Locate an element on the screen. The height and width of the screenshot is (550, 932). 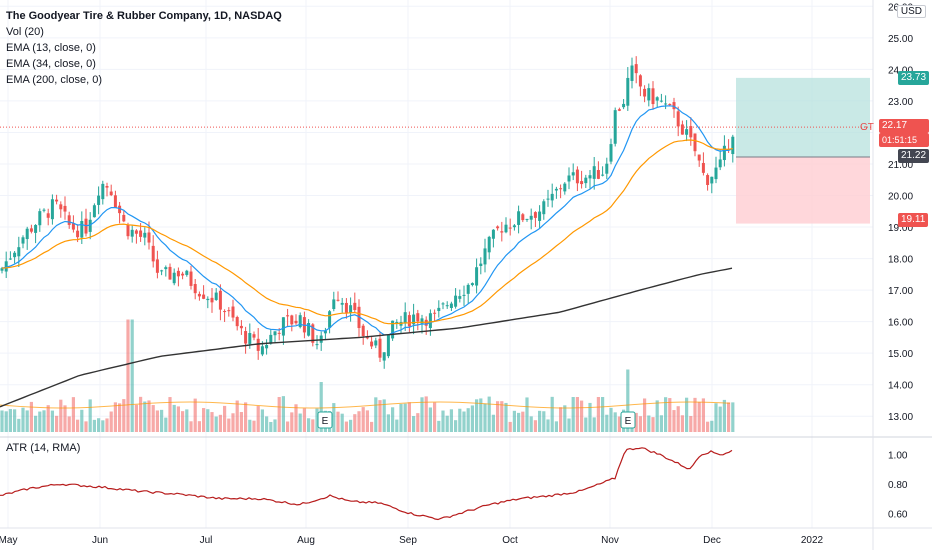
entry-price-label: 21.22 is located at coordinates (914, 156).